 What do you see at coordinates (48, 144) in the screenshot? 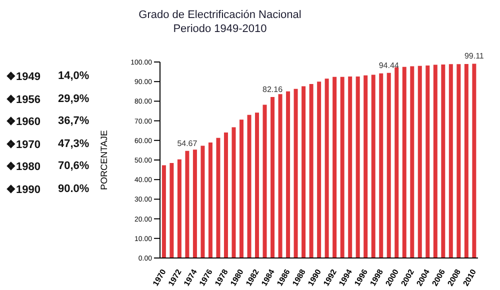
I see `text: ❖1970 47,3%` at bounding box center [48, 144].